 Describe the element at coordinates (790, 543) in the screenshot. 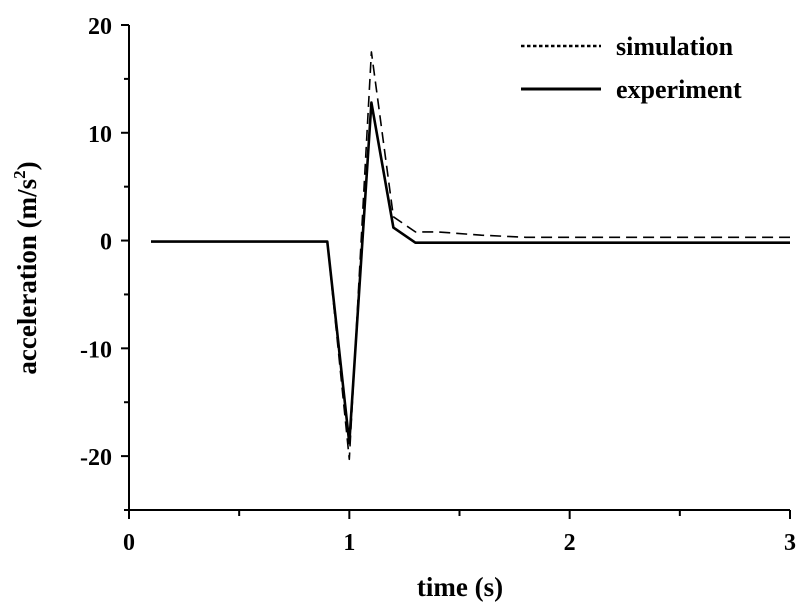

I see `x-tick-label: 3` at that location.